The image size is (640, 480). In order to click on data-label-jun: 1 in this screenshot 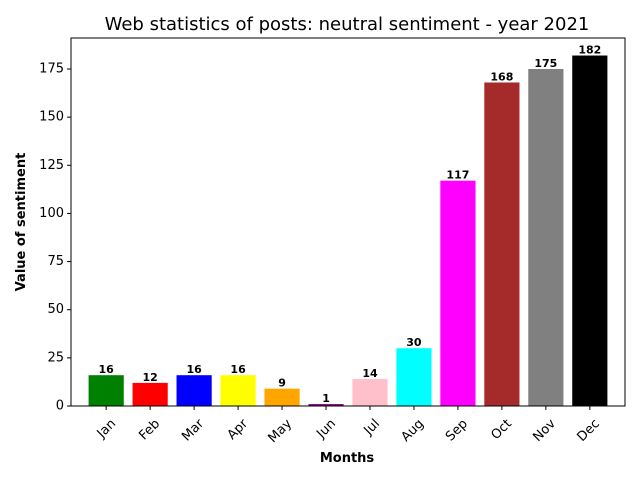, I will do `click(326, 398)`.